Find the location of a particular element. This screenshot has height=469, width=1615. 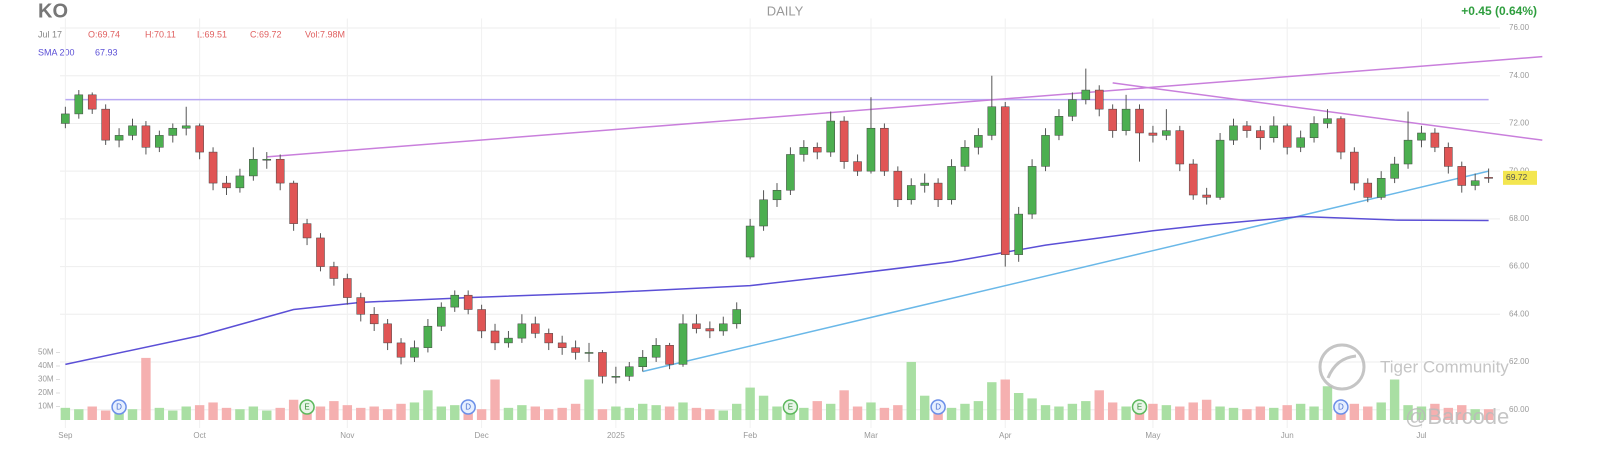

volume-tick-label: 20M is located at coordinates (46, 392).